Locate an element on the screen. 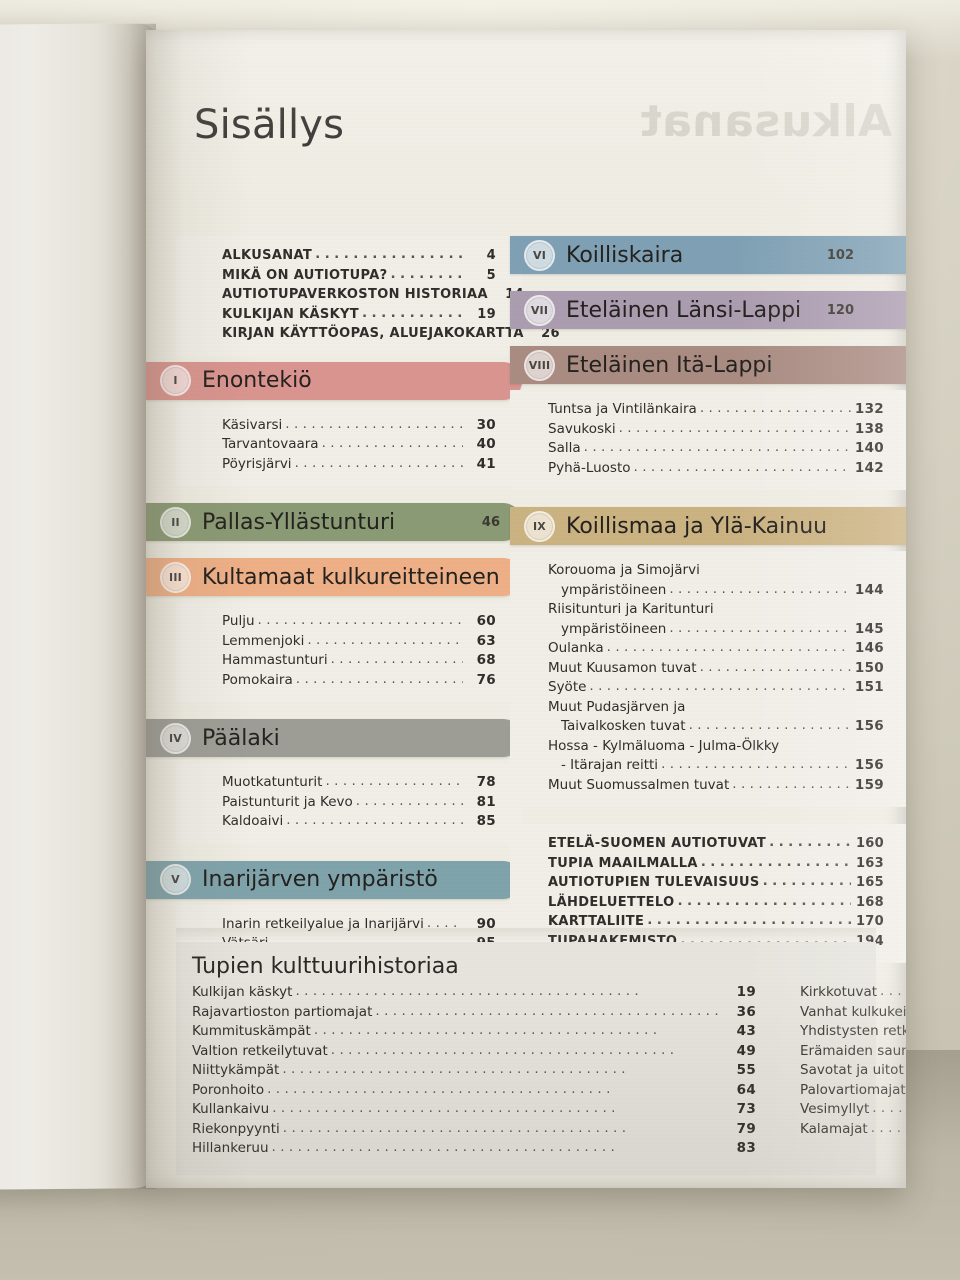  section-bar-v: V Inarijärven ympäristö is located at coordinates (334, 879).